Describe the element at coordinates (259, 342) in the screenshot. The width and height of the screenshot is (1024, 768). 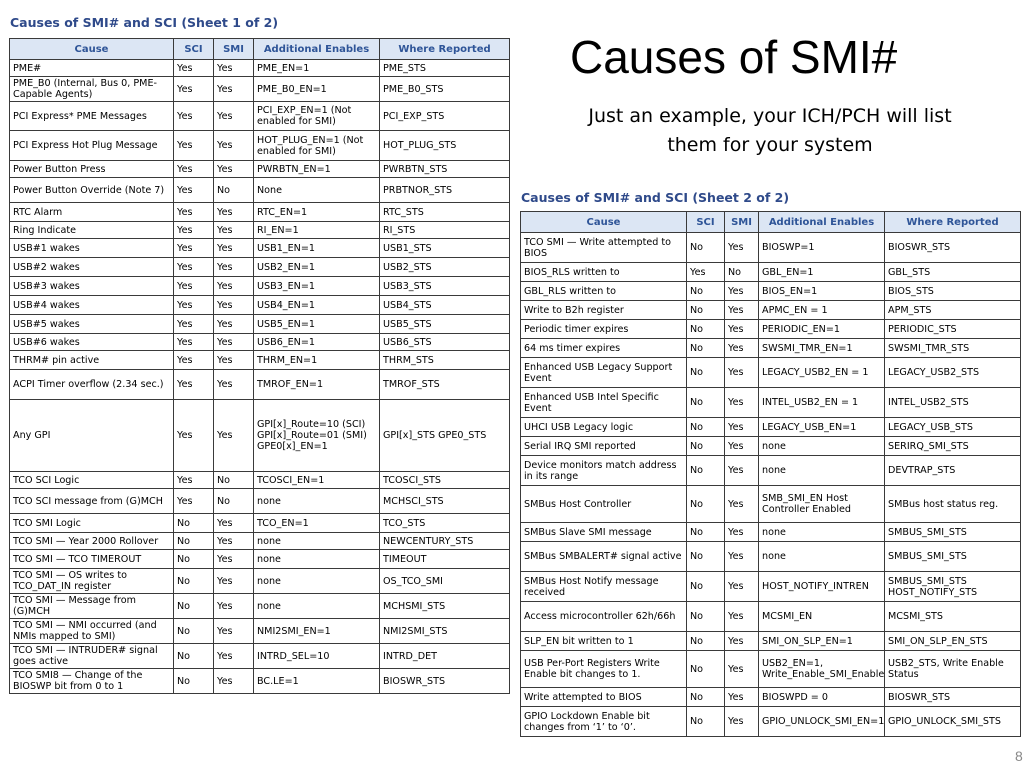
I see `table-row: USB#6 wakes Yes Yes USB6_EN=1 USB6_STS` at that location.